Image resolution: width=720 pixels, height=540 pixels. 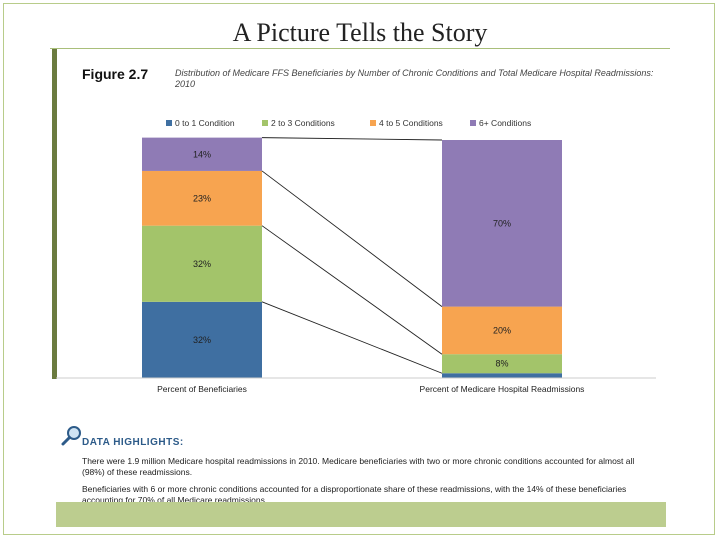 I want to click on data-label: 14%, so click(x=202, y=154).